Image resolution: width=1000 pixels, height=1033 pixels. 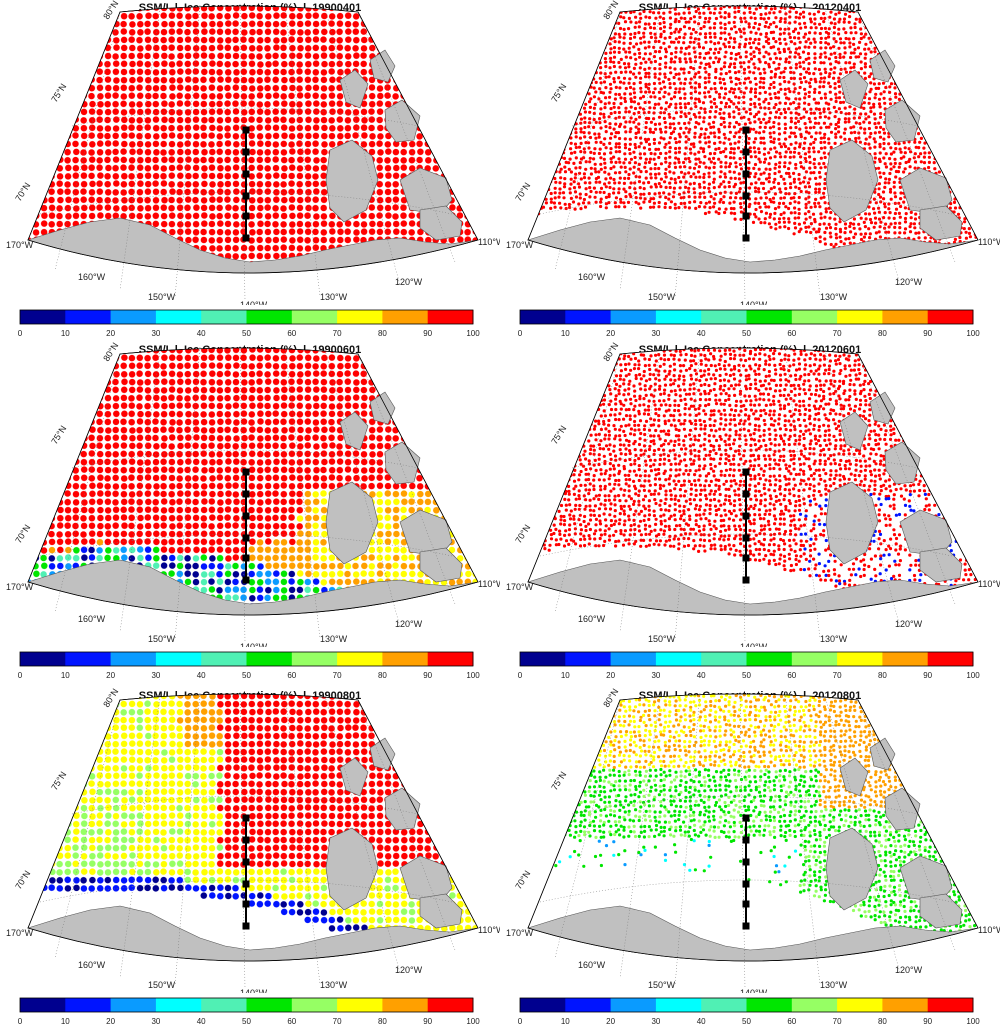 I want to click on colorbar-swatch, so click(x=224, y=317).